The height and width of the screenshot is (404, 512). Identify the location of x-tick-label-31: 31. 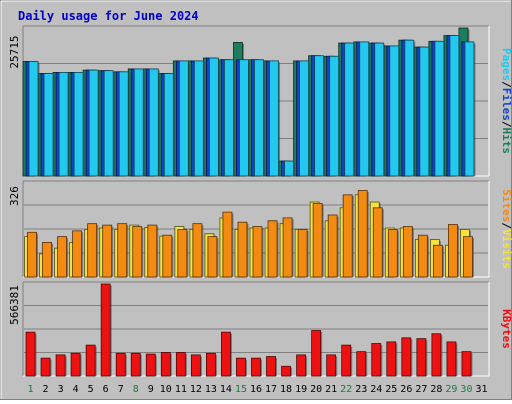
(481, 389).